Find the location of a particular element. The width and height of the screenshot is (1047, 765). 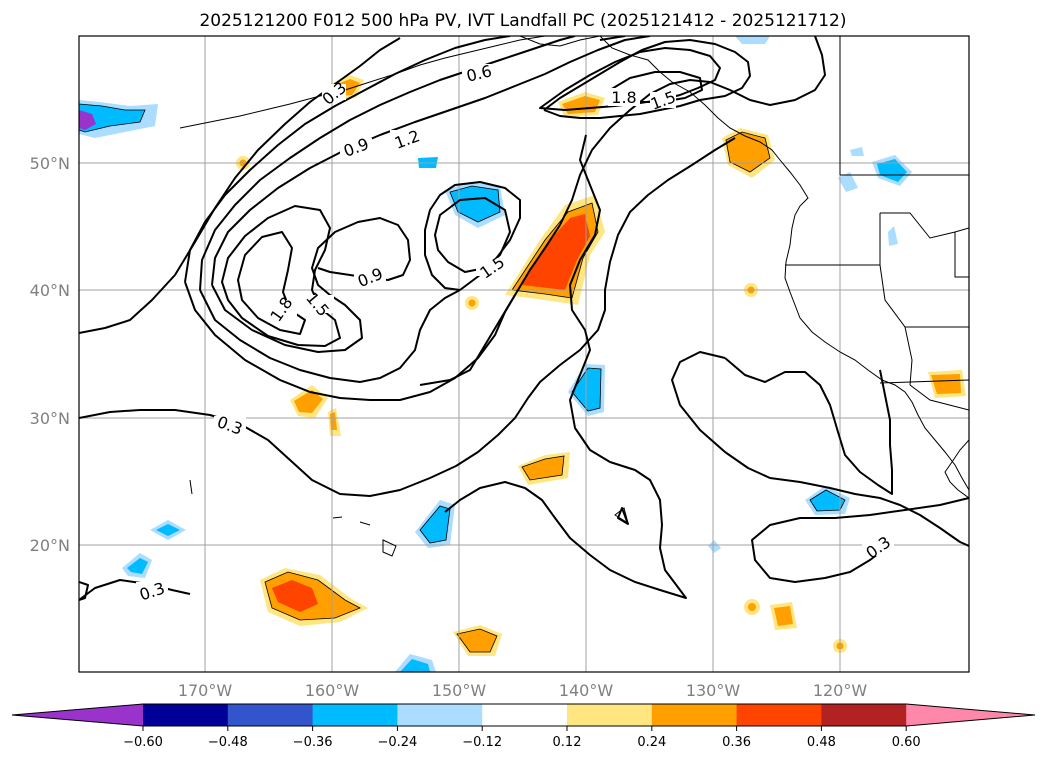

lat-tick-label: 30°N is located at coordinates (50, 418).